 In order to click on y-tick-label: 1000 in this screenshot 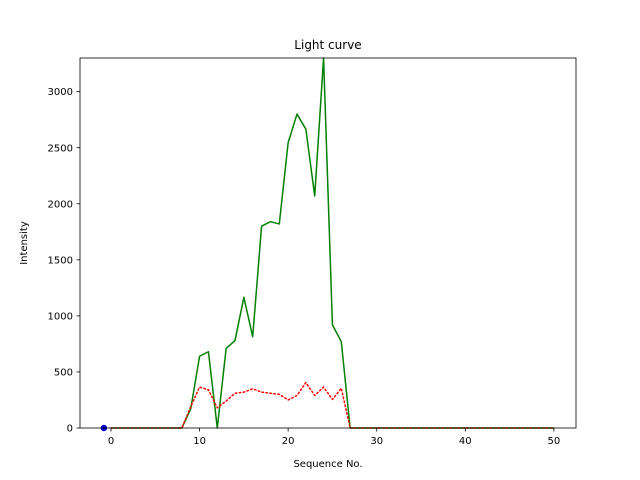, I will do `click(60, 316)`.